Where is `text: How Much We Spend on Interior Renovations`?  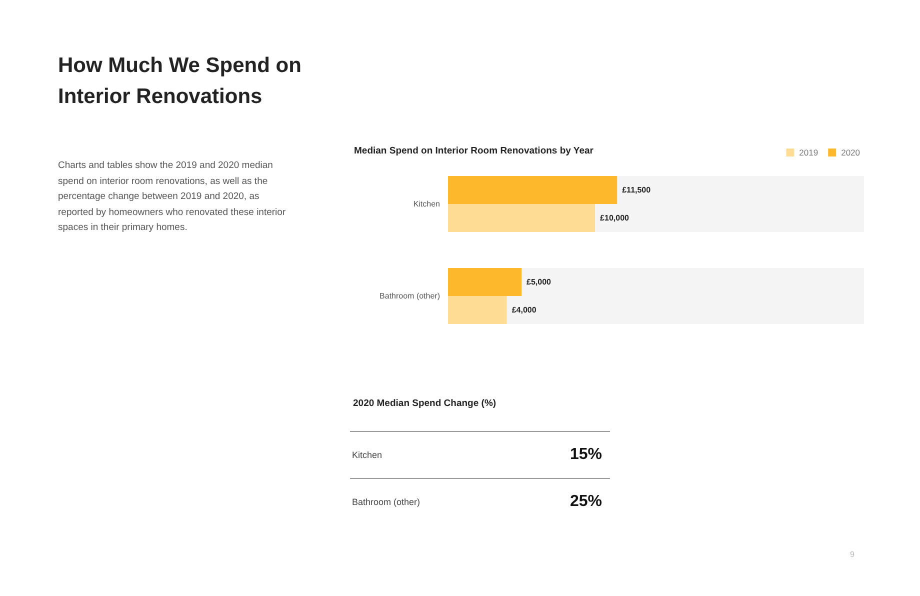
text: How Much We Spend on Interior Renovations is located at coordinates (180, 81).